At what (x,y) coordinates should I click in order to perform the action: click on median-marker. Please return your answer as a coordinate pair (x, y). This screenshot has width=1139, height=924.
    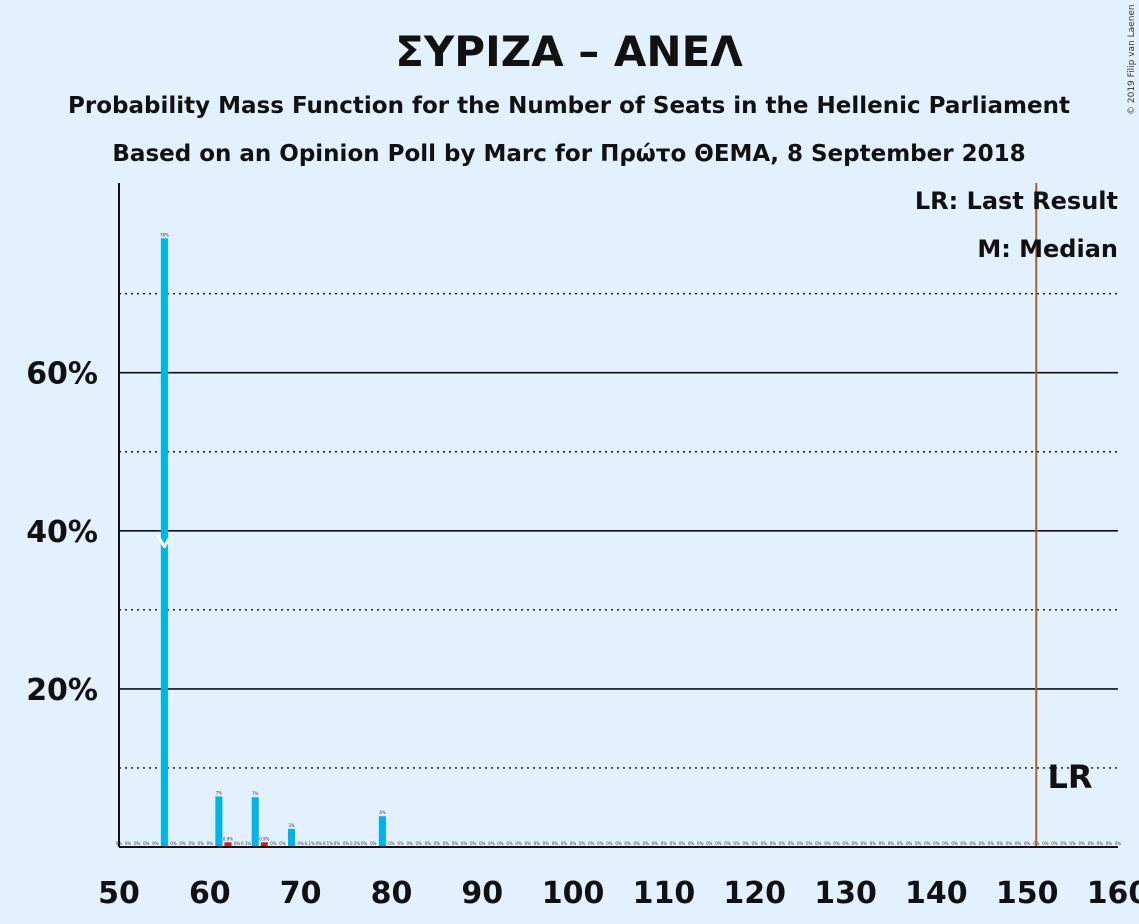
    Looking at the image, I should click on (164, 542).